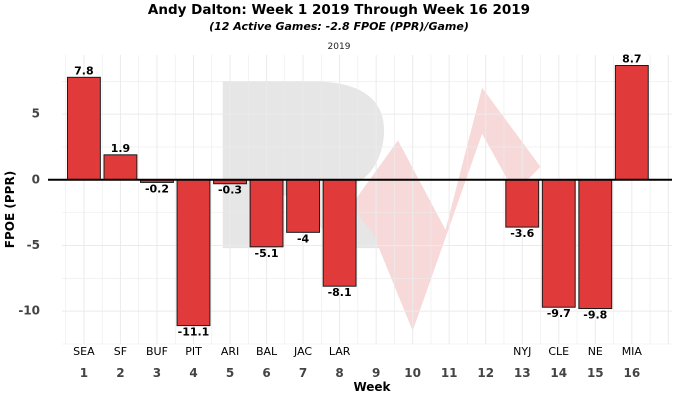 This screenshot has width=678, height=400. What do you see at coordinates (522, 233) in the screenshot?
I see `value-label: -3.6` at bounding box center [522, 233].